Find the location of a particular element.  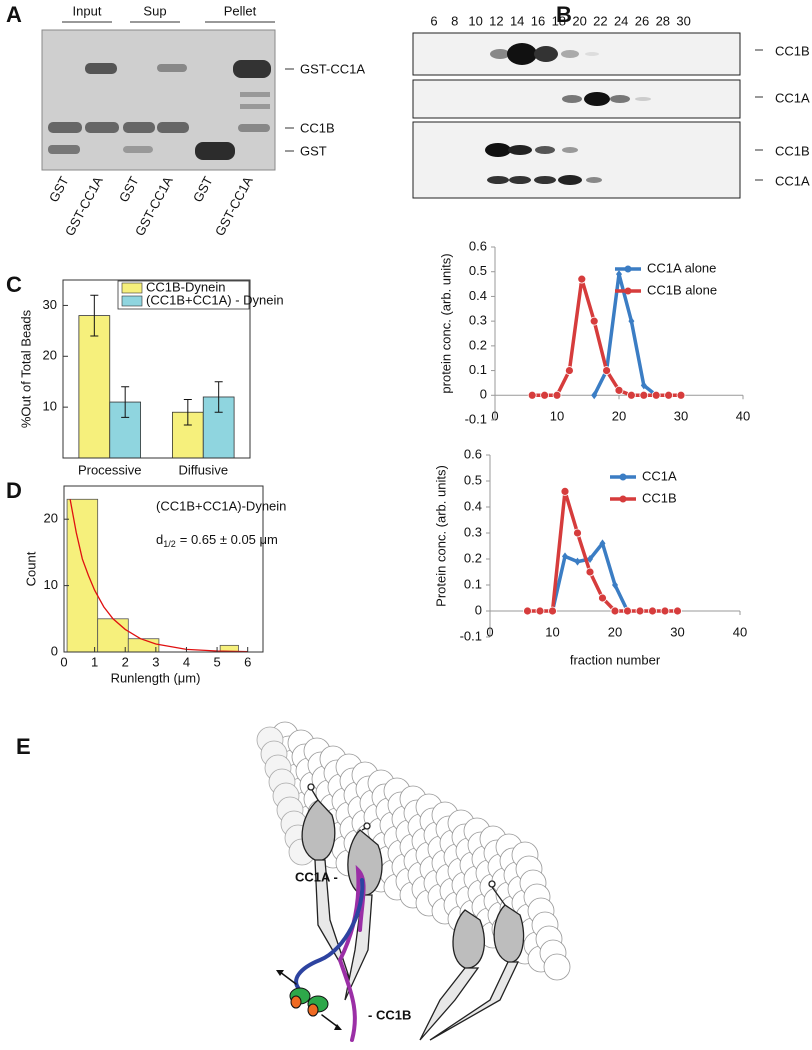

legend-label: CC1B is located at coordinates (659, 497).